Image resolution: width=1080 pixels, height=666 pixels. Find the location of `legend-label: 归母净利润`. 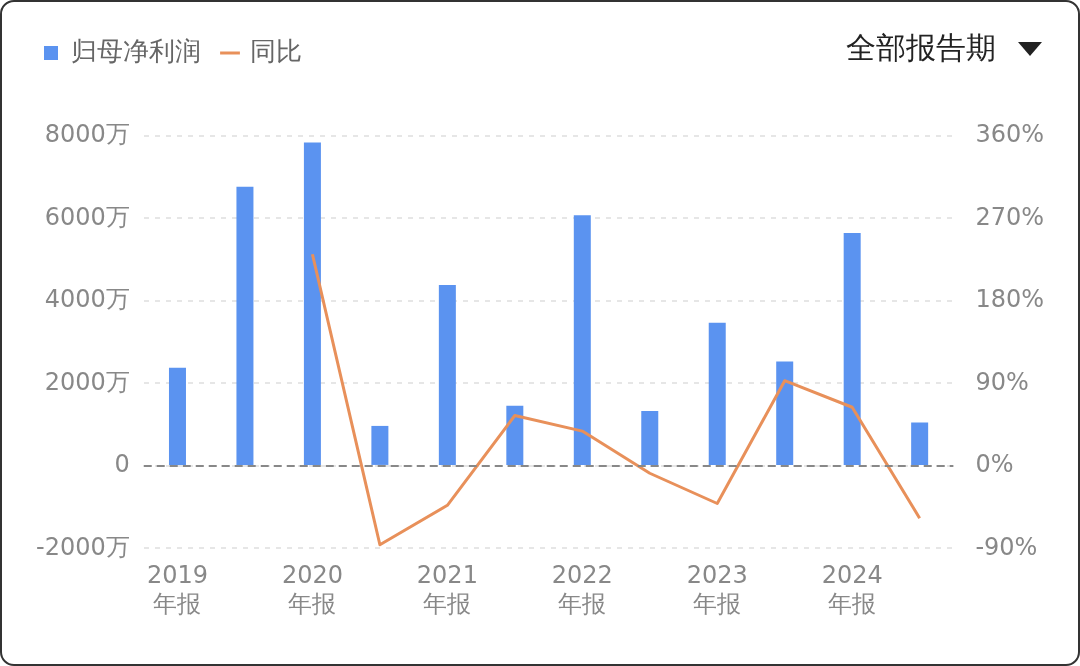

legend-label: 归母净利润 is located at coordinates (136, 50).